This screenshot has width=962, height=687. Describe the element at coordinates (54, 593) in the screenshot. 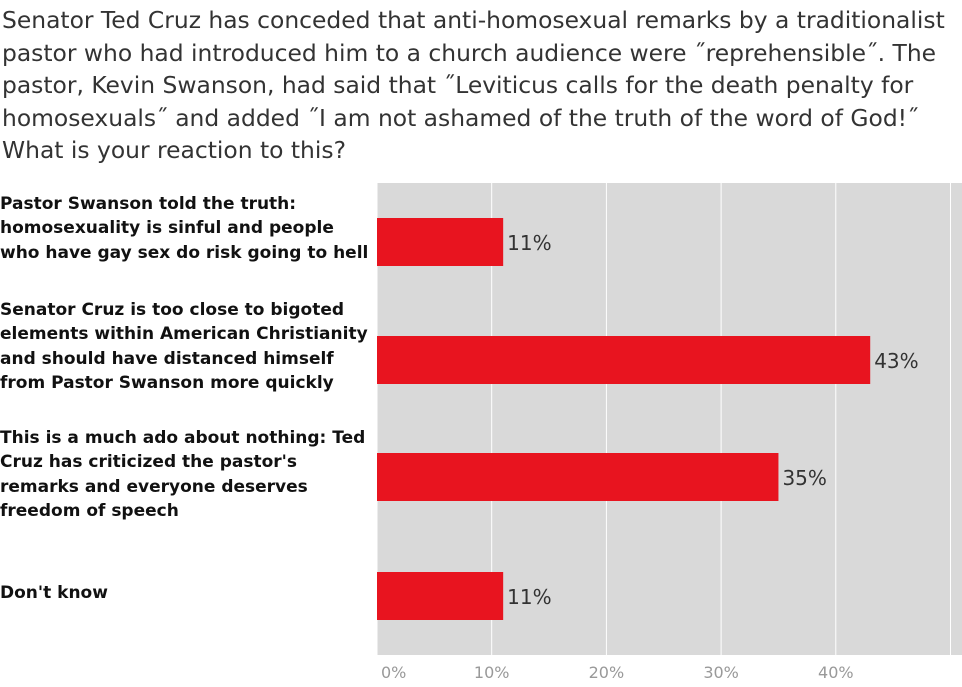

I see `category-label: Don't know` at that location.